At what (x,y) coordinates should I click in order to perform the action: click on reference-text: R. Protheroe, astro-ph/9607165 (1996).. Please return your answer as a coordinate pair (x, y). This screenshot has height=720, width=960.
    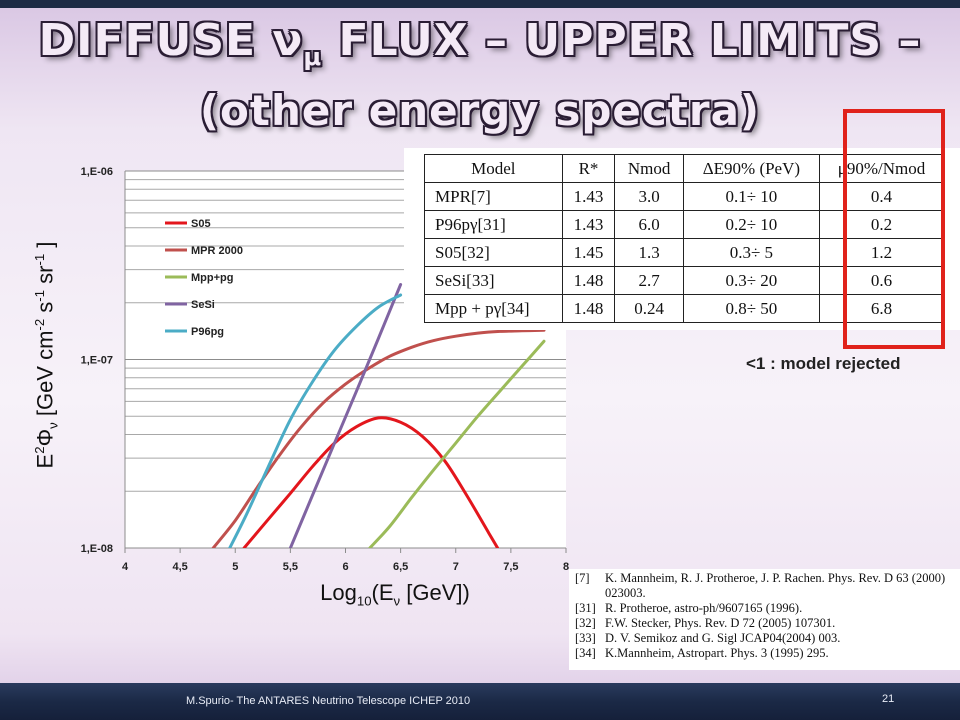
    Looking at the image, I should click on (704, 608).